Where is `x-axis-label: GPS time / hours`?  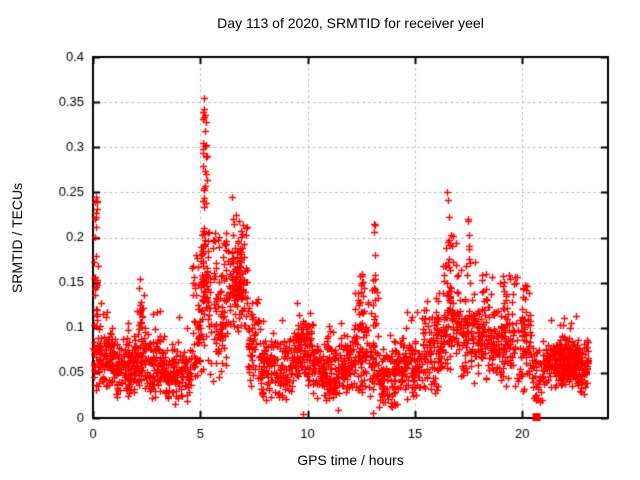 x-axis-label: GPS time / hours is located at coordinates (350, 460).